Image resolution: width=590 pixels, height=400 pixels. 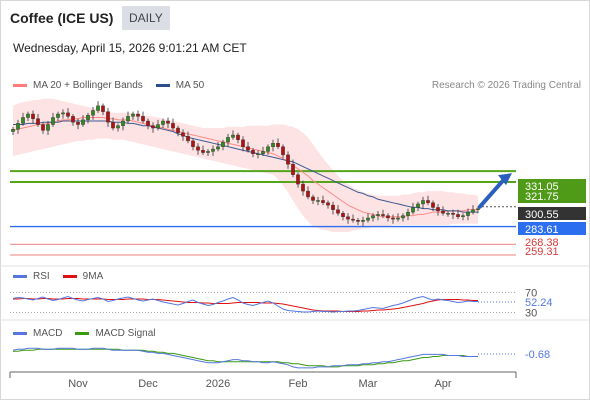 What do you see at coordinates (93, 276) in the screenshot?
I see `rsi-ma9-legend-label: 9MA` at bounding box center [93, 276].